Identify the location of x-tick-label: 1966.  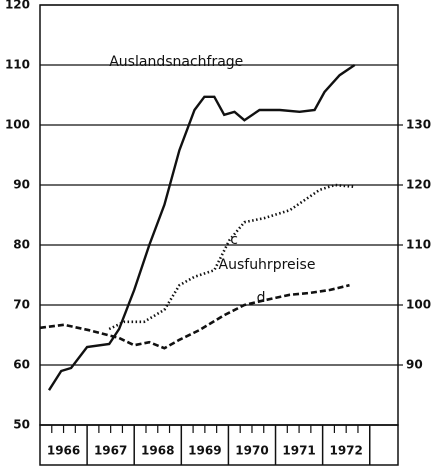
(63, 451).